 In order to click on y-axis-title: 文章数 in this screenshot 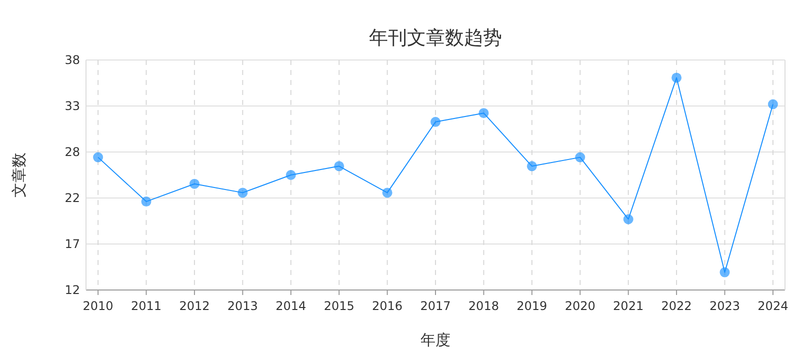, I will do `click(19, 175)`.